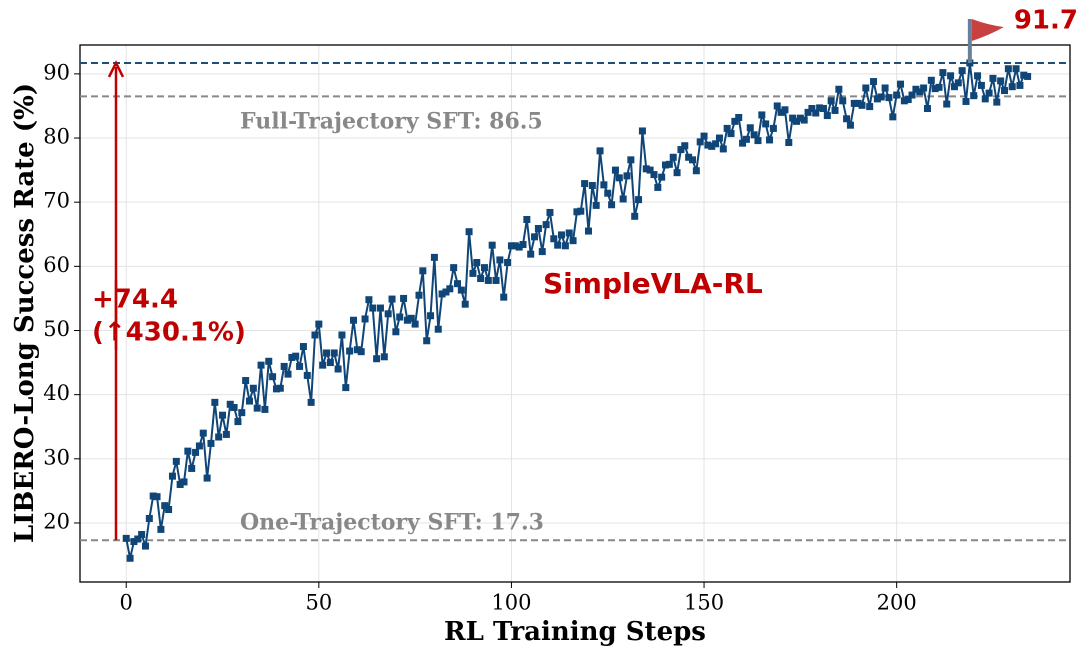  What do you see at coordinates (135, 300) in the screenshot?
I see `gain-label: +74.4` at bounding box center [135, 300].